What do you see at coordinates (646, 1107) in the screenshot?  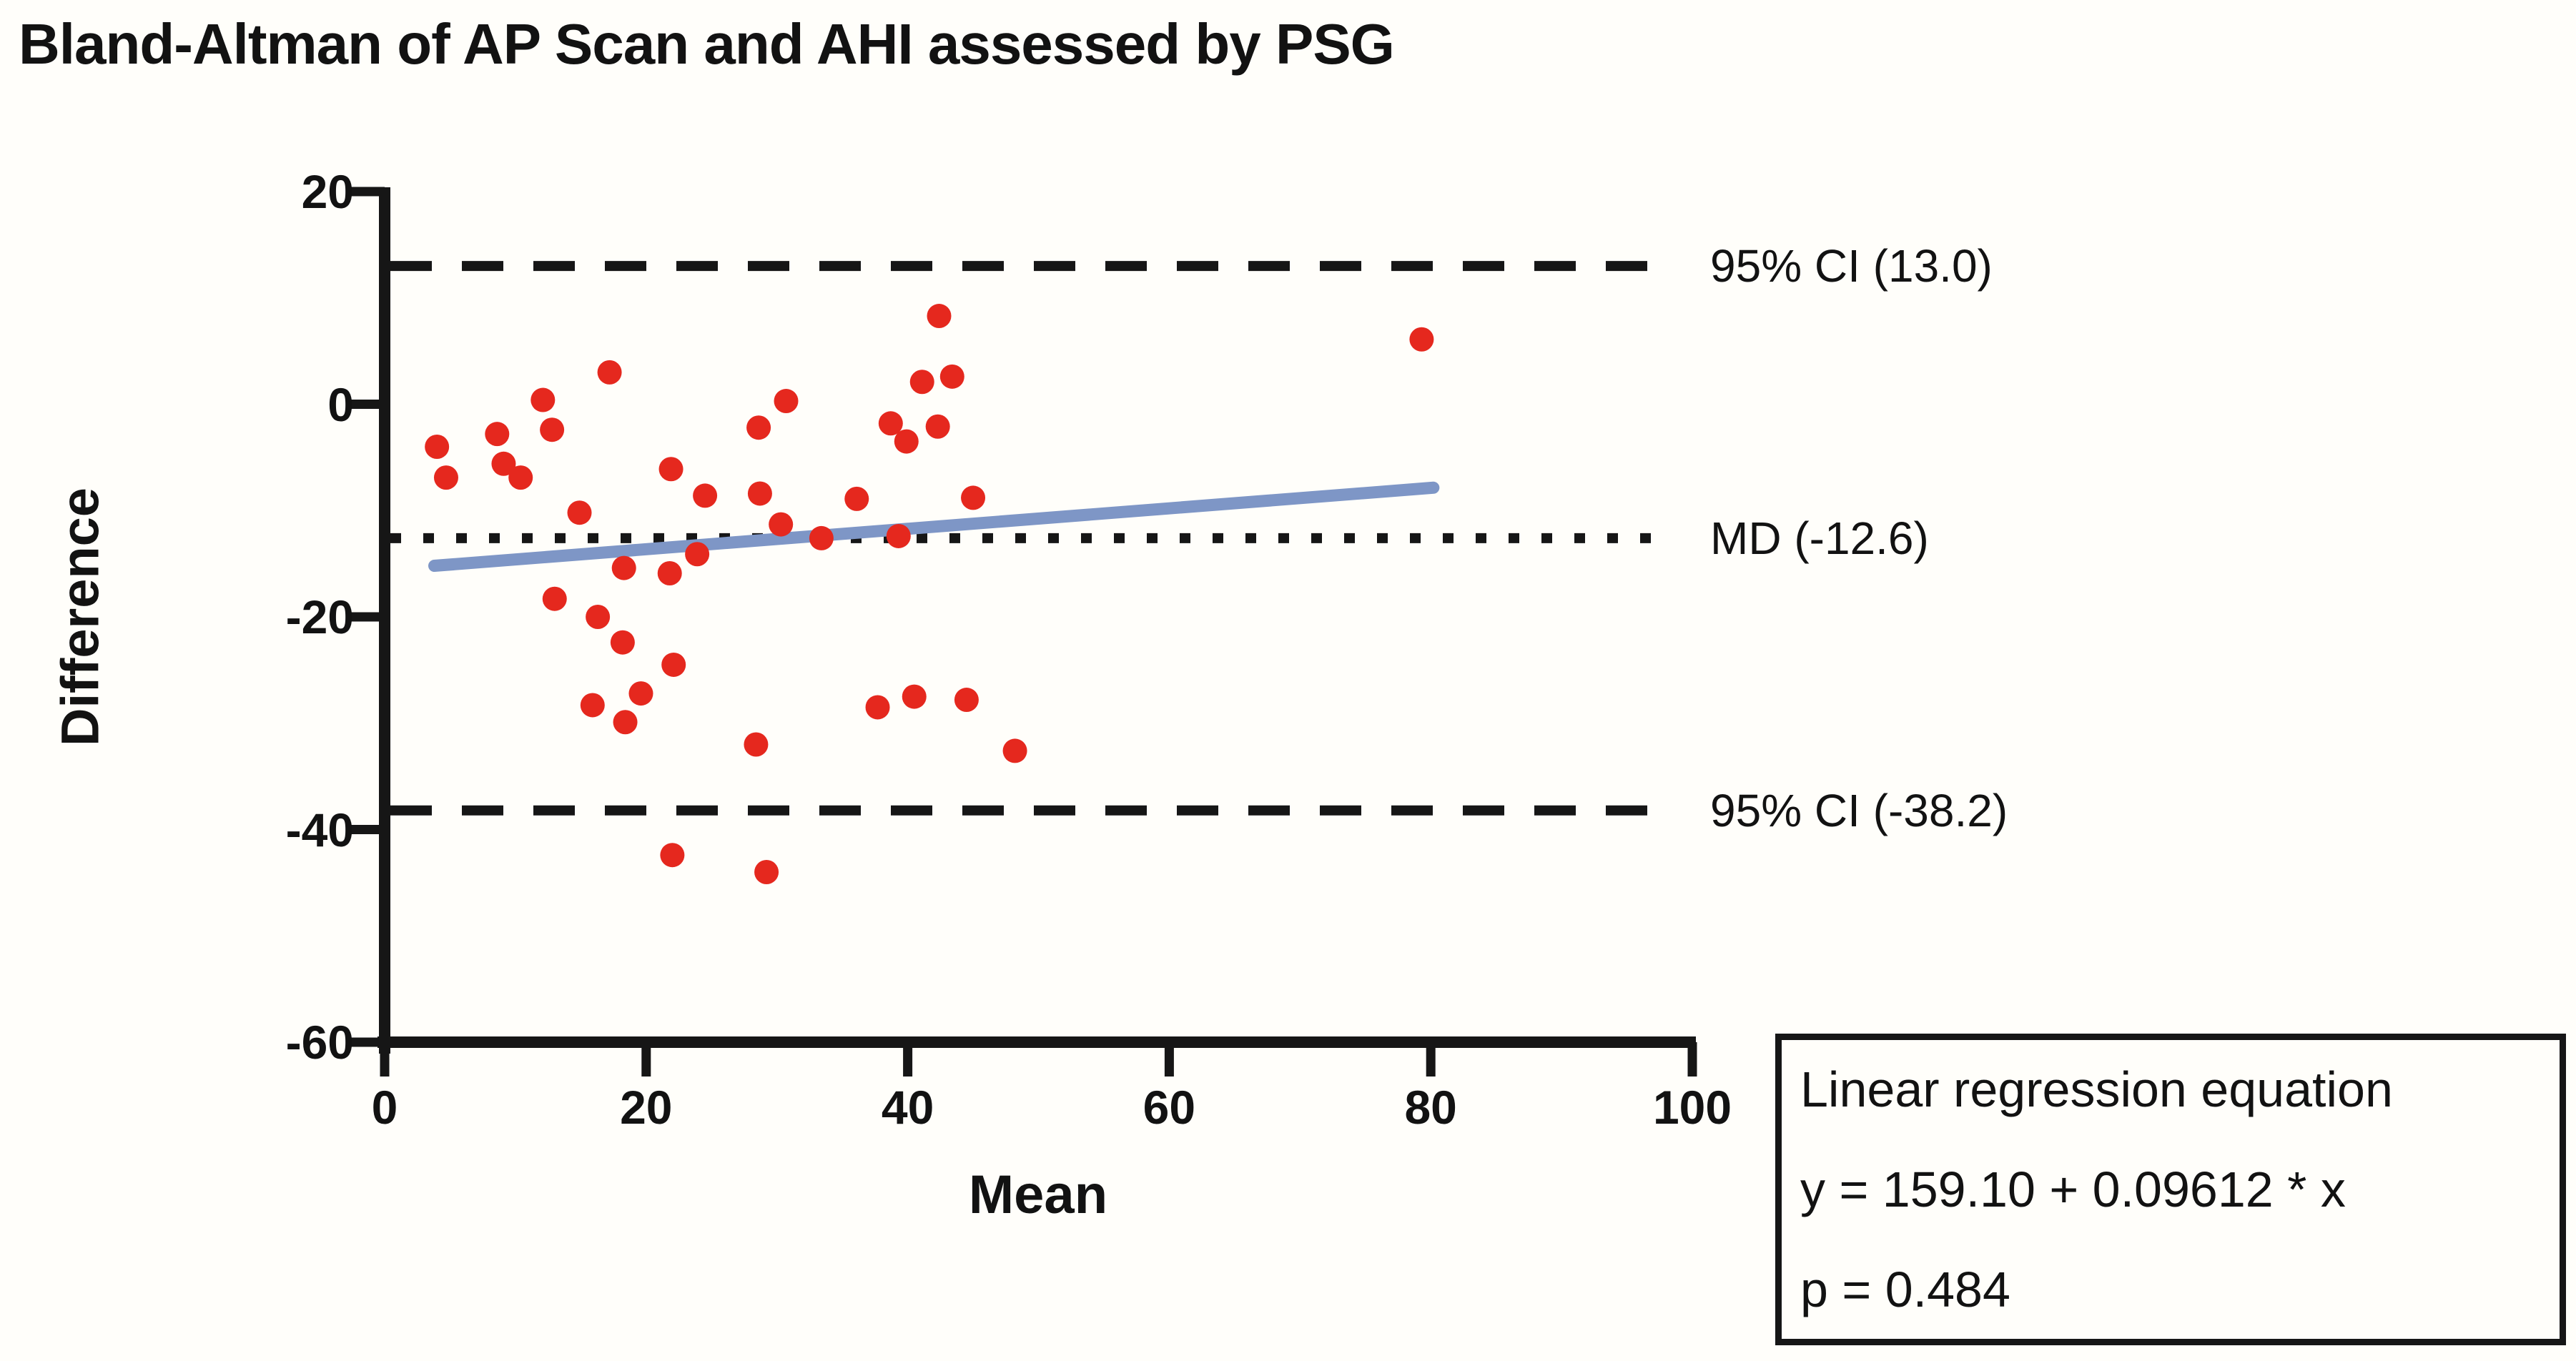 I see `x-tick-label: 20` at bounding box center [646, 1107].